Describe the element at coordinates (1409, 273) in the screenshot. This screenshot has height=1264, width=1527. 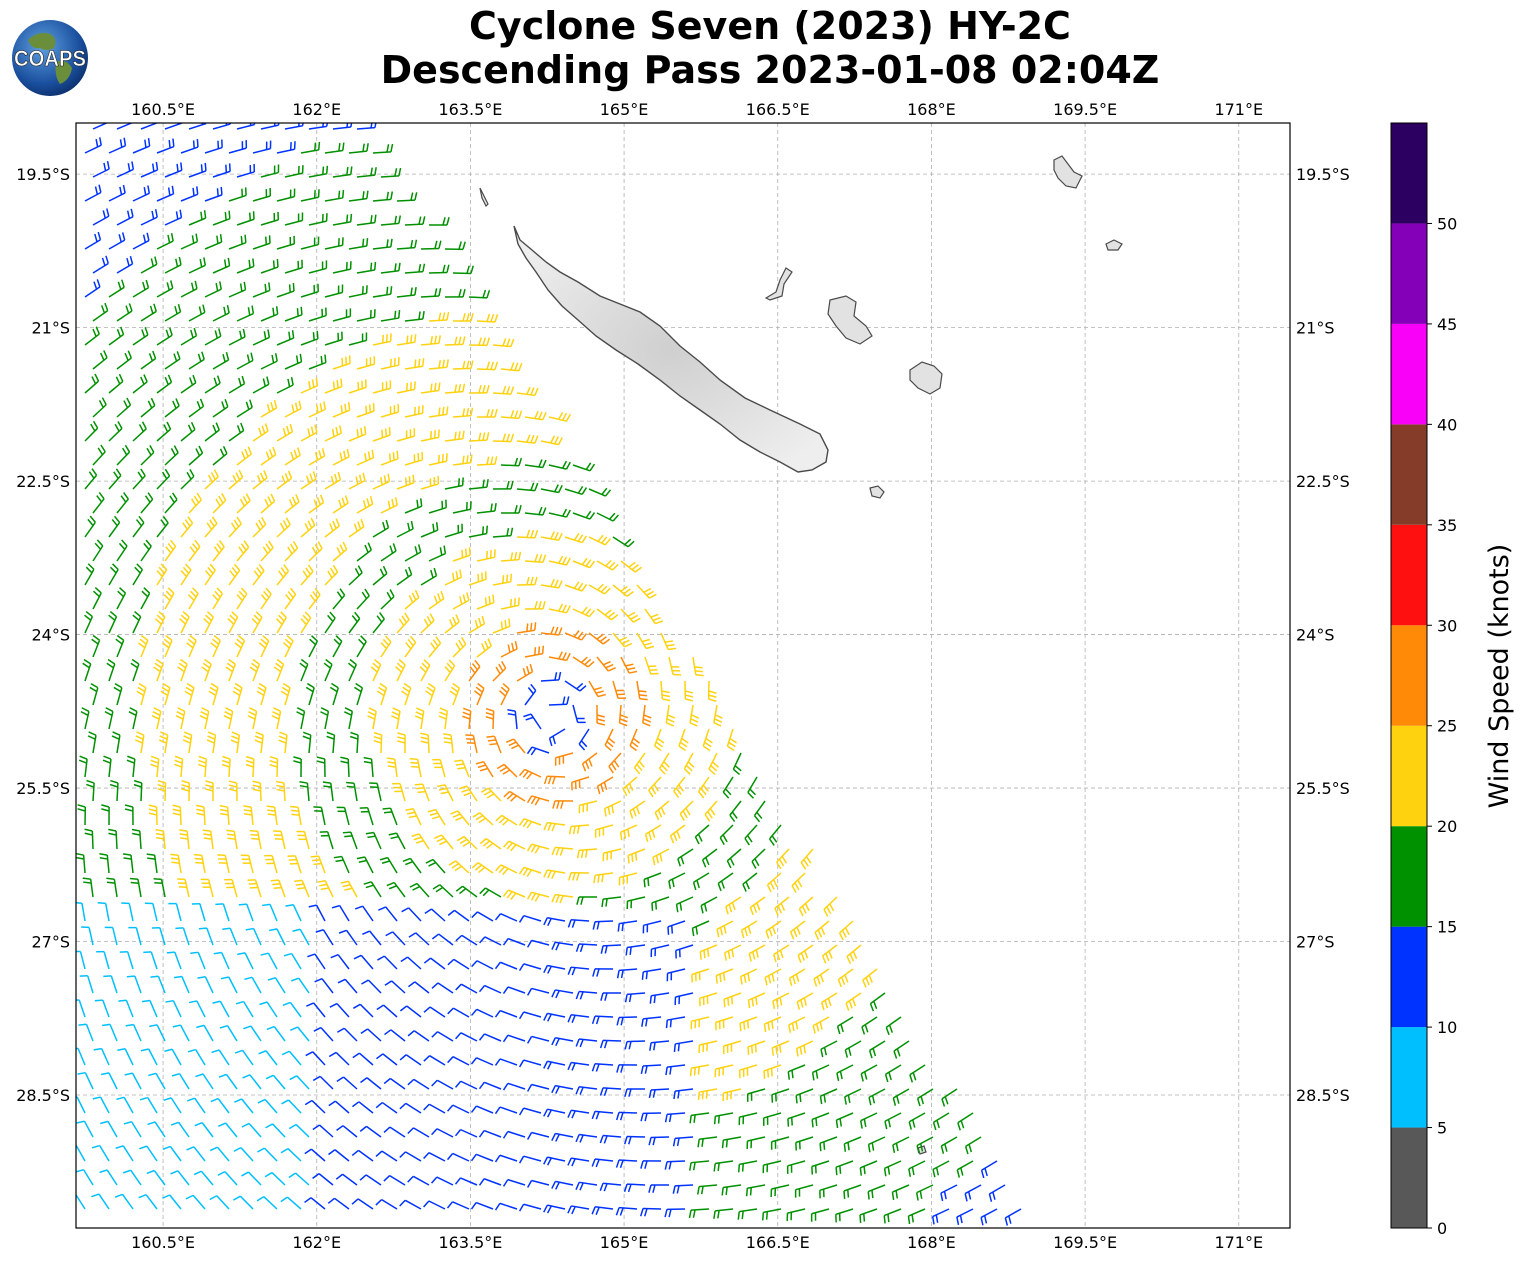
I see `colorbar-bin` at that location.